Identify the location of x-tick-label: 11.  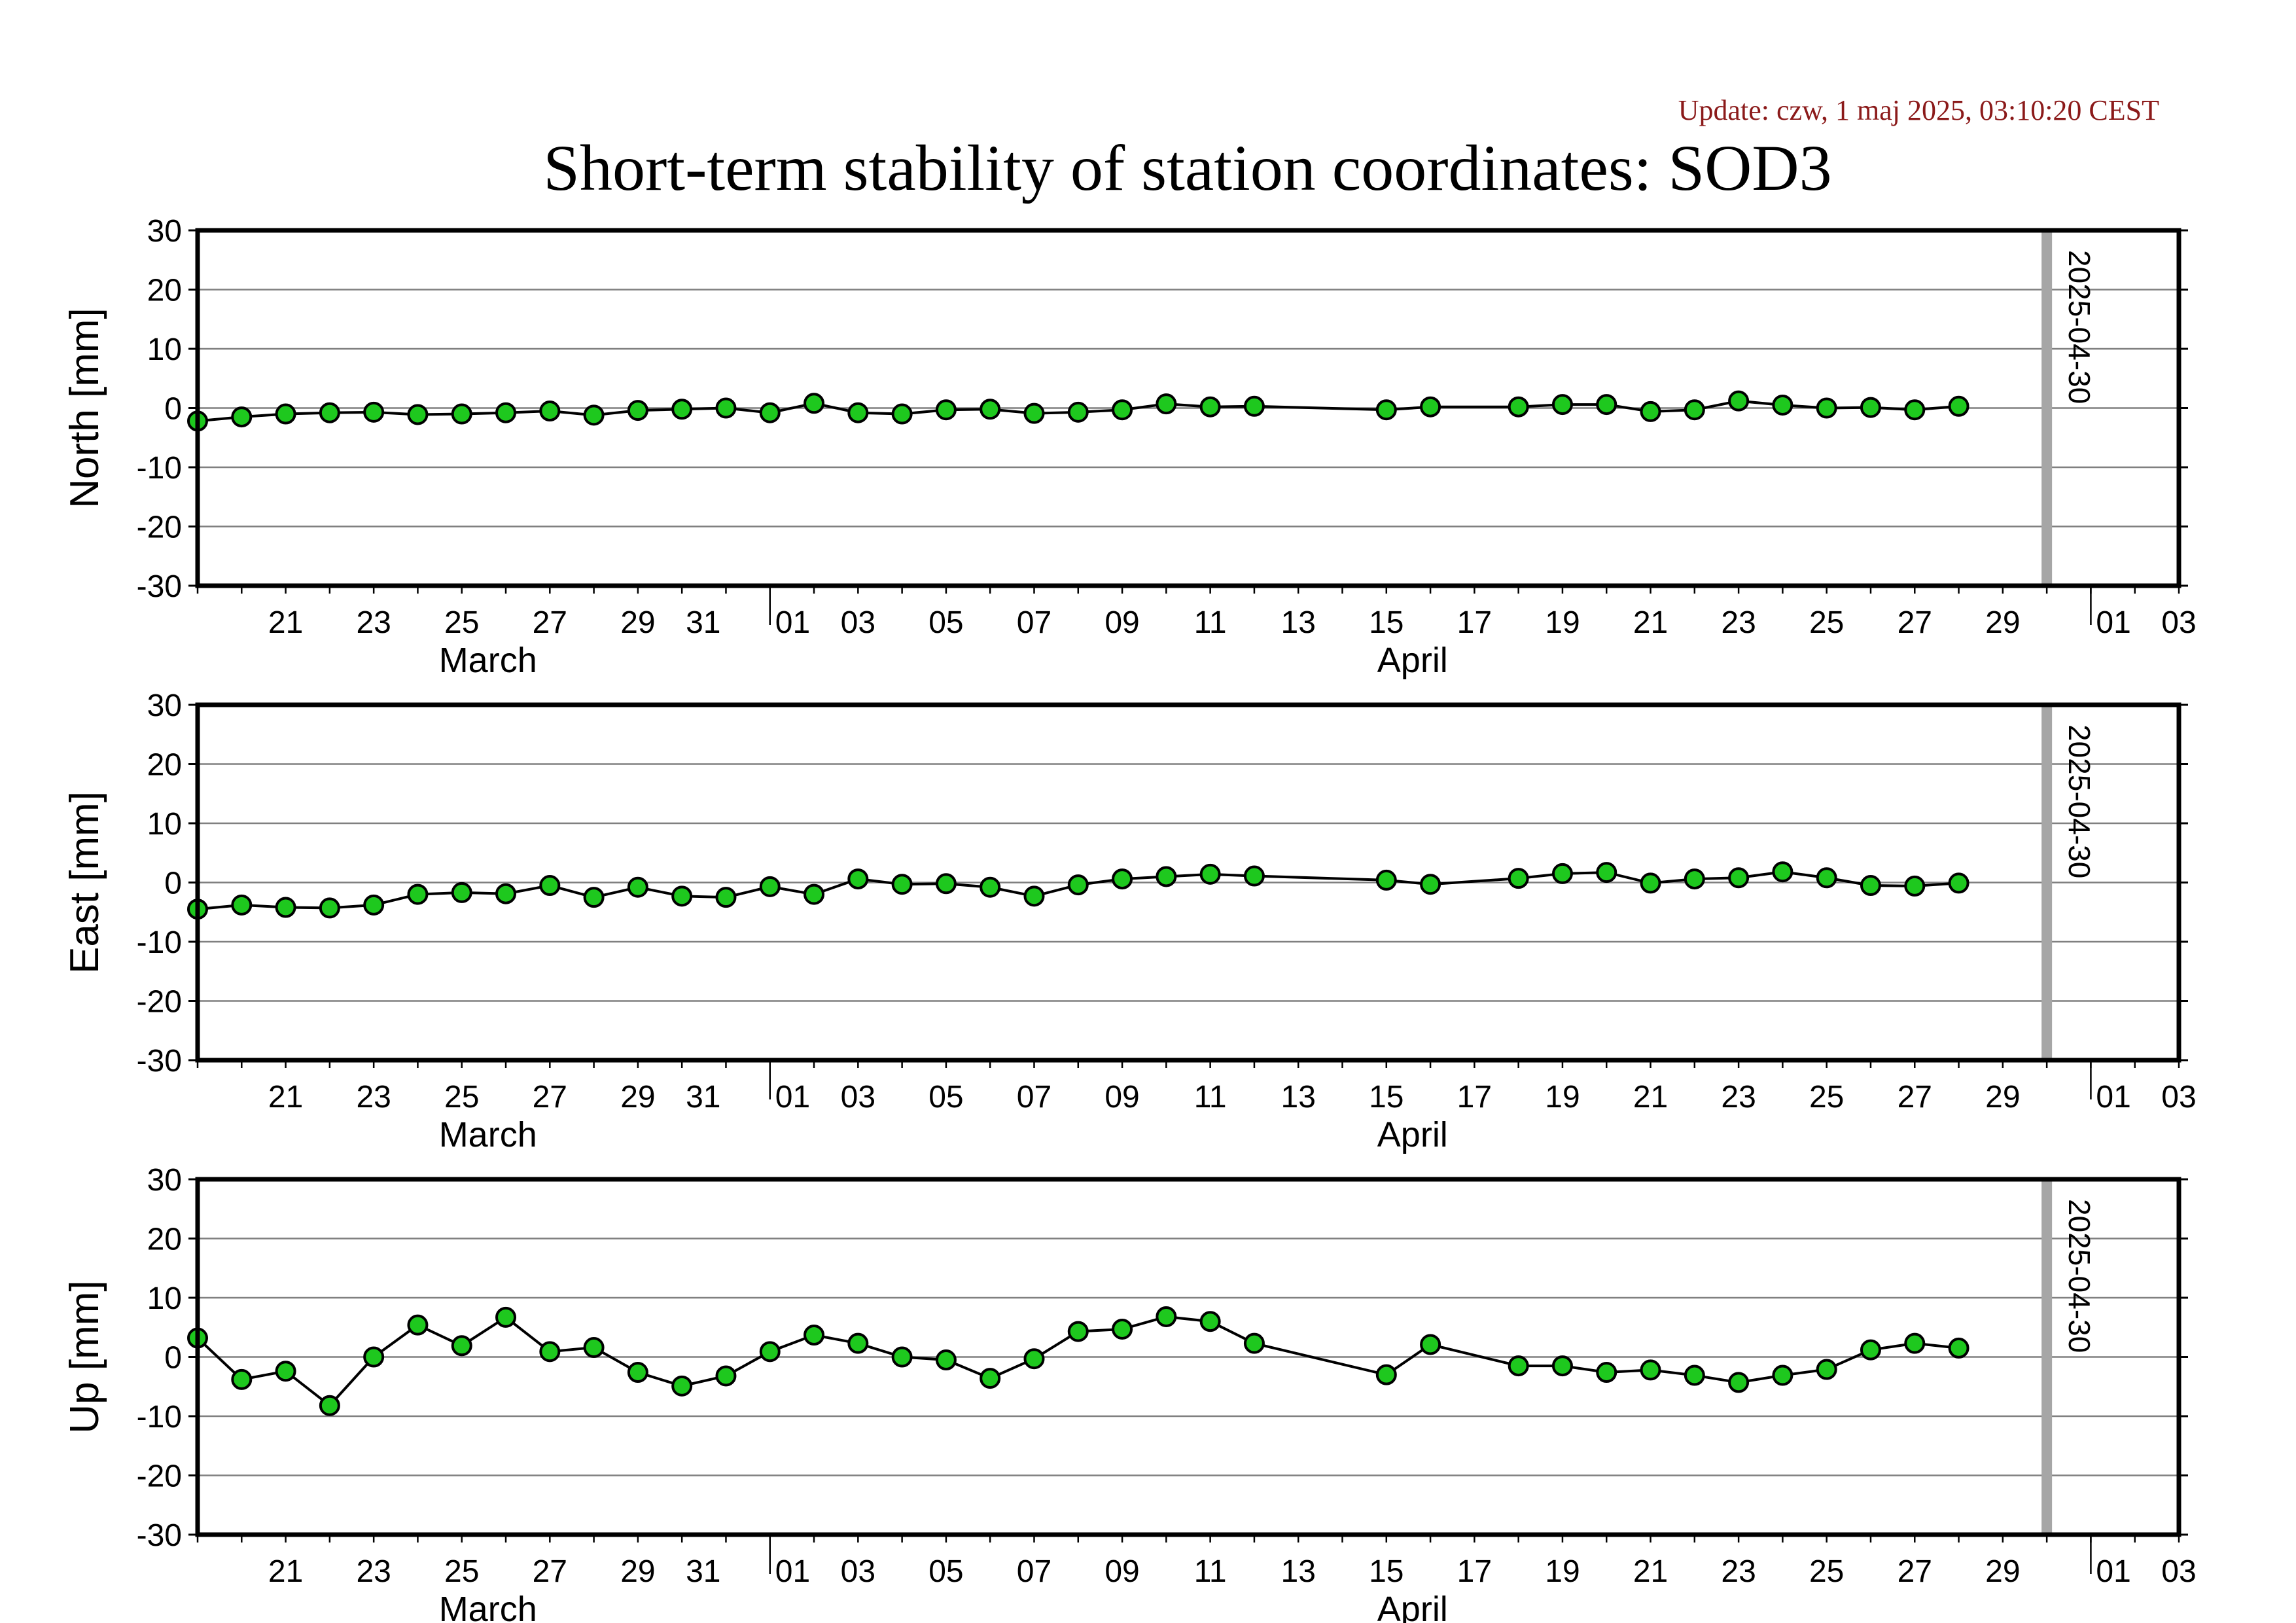
(1210, 622).